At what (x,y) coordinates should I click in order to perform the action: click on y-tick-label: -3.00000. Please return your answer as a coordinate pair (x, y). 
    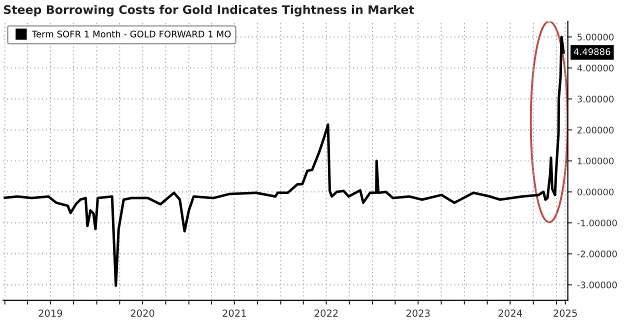
    Looking at the image, I should click on (597, 285).